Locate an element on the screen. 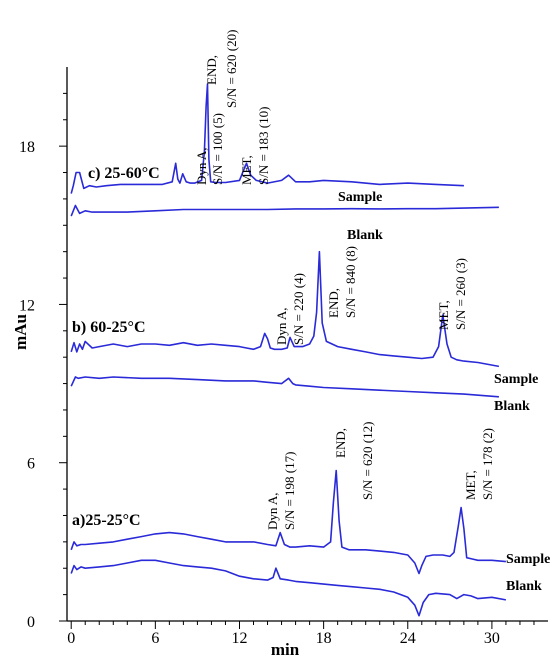 Image resolution: width=555 pixels, height=666 pixels. trace-b-sample is located at coordinates (285, 309).